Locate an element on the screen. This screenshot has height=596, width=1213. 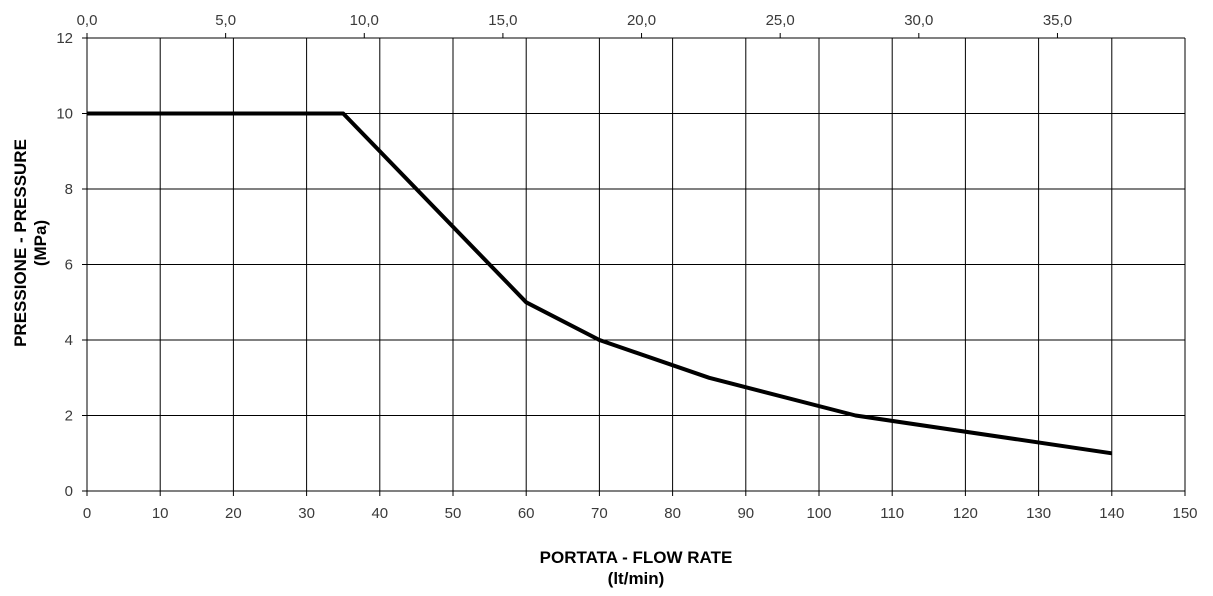
x-tick-label: 120 is located at coordinates (965, 513).